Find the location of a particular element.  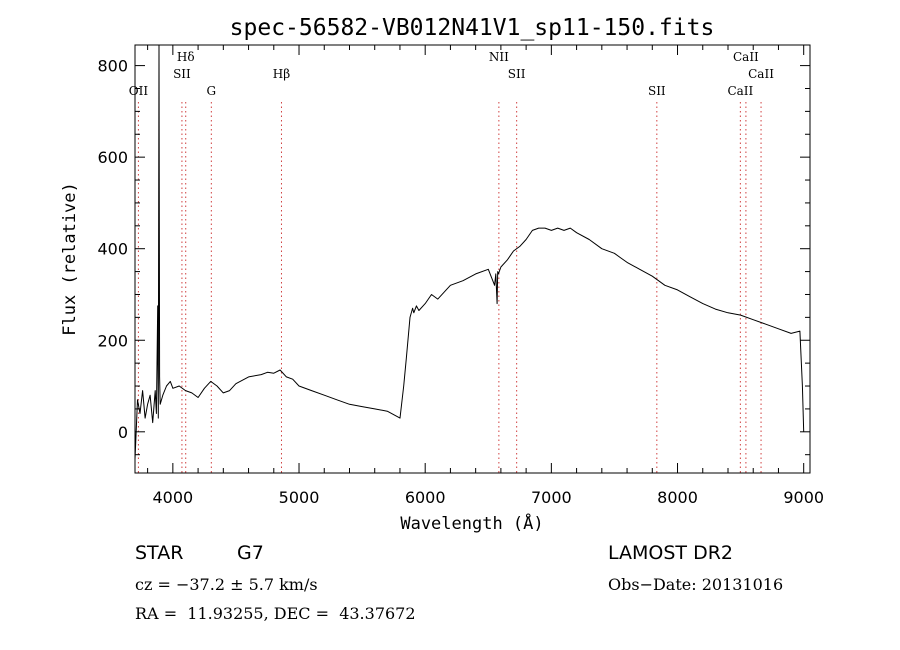

x-tick-label-7000: 7000 is located at coordinates (551, 497).